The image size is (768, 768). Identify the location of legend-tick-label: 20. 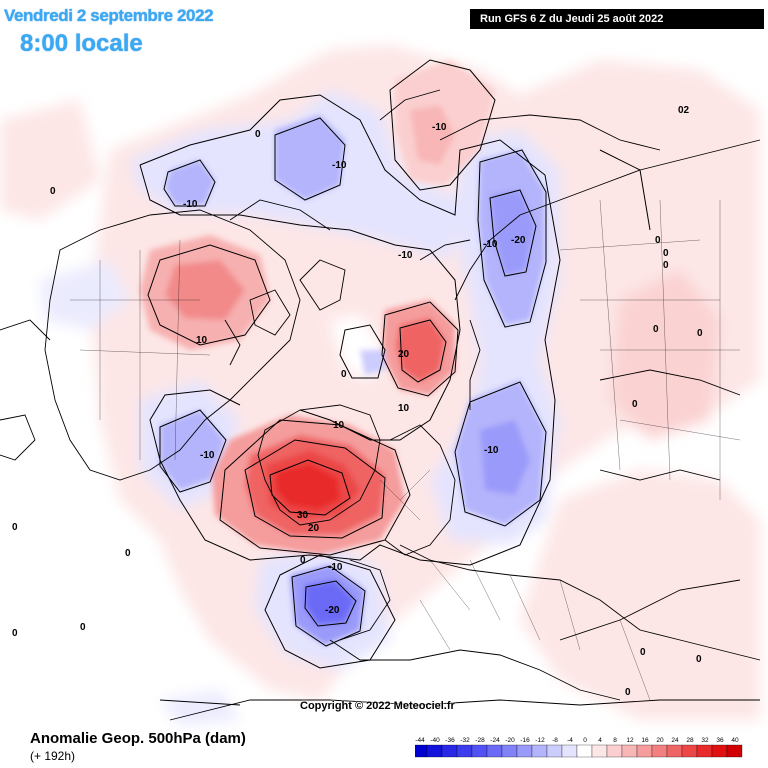
(660, 740).